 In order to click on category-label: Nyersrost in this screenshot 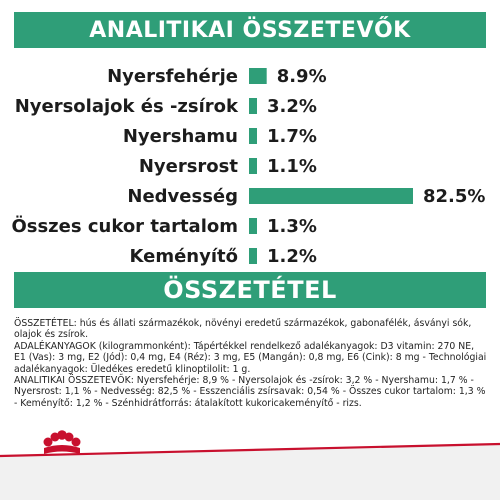, I will do `click(189, 166)`.